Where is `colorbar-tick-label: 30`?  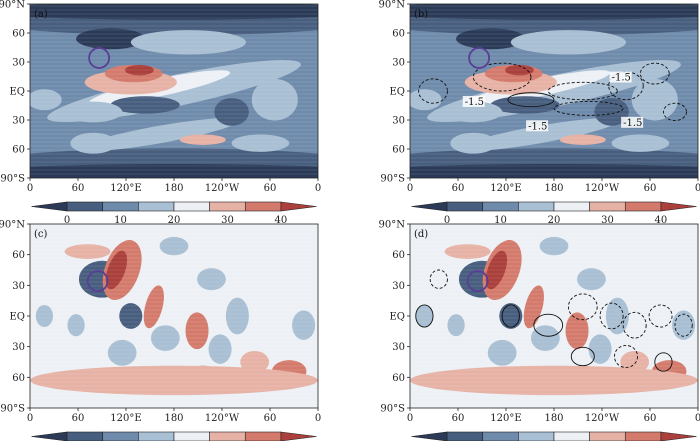 colorbar-tick-label: 30 is located at coordinates (227, 220).